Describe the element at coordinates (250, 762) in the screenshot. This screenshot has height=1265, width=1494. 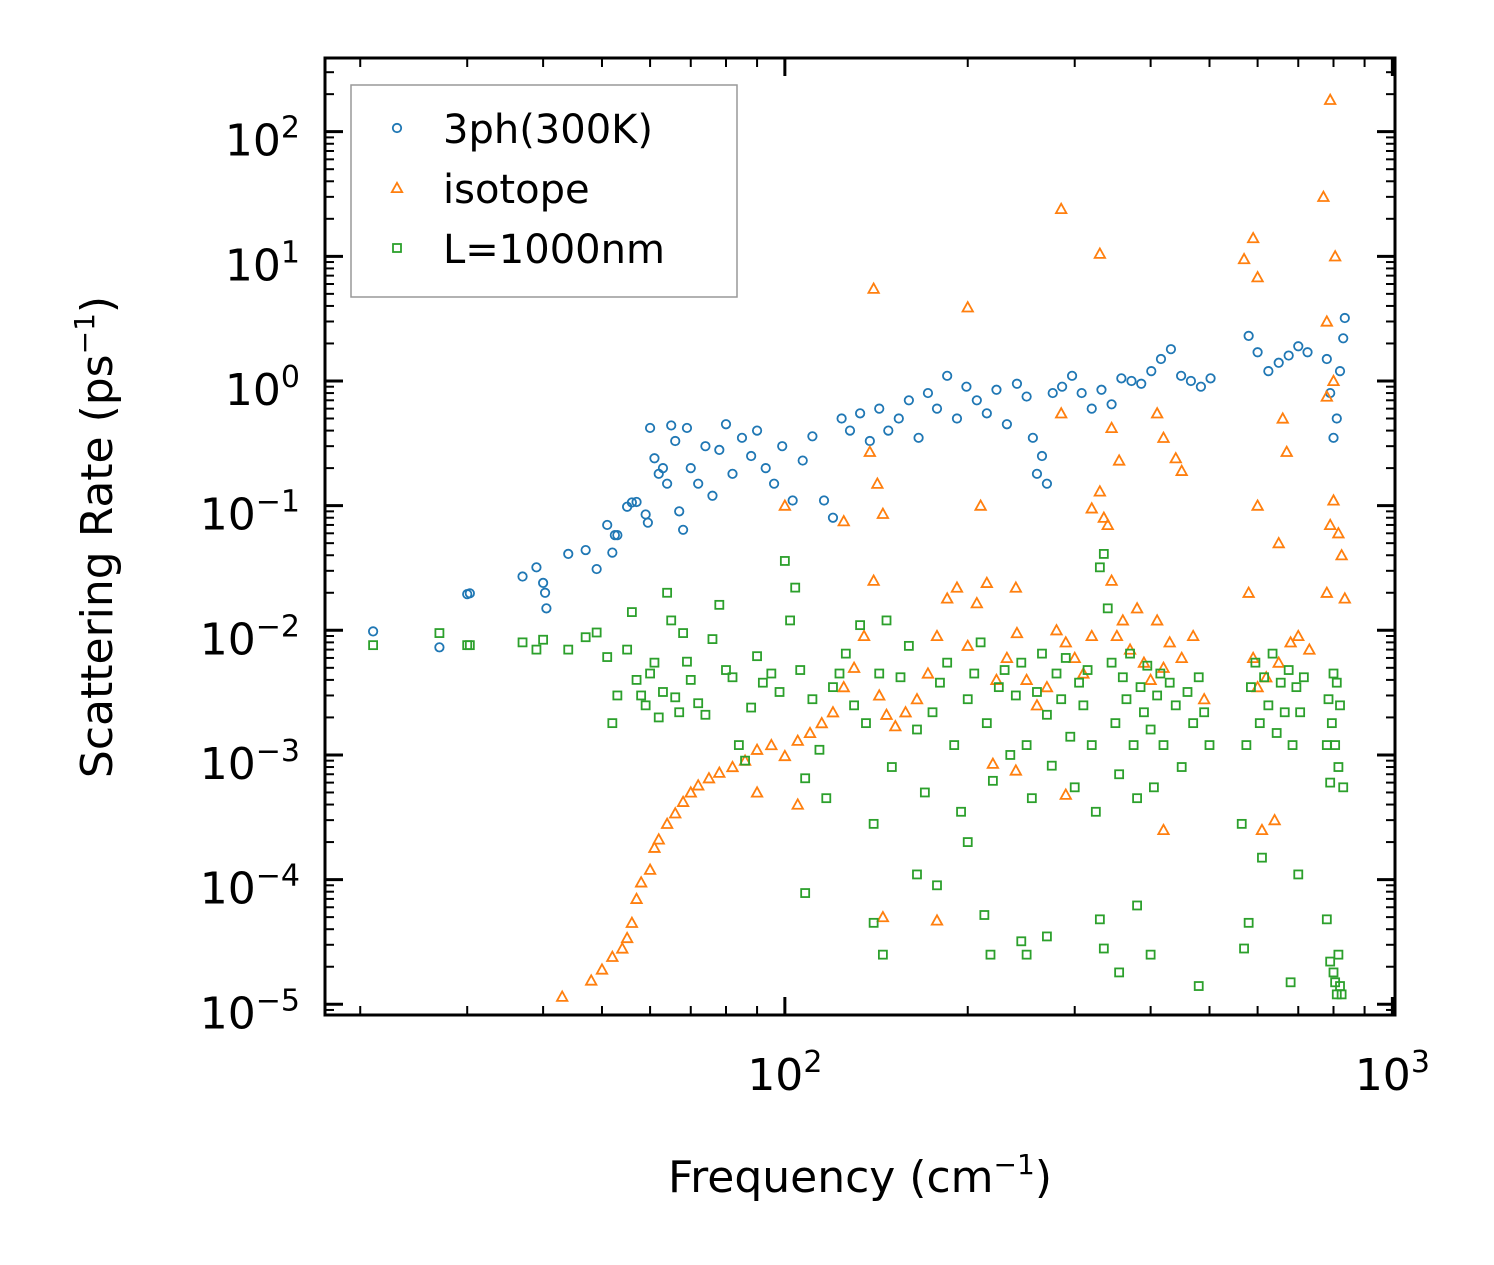
I see `y-tick-label: 10⁻³` at that location.